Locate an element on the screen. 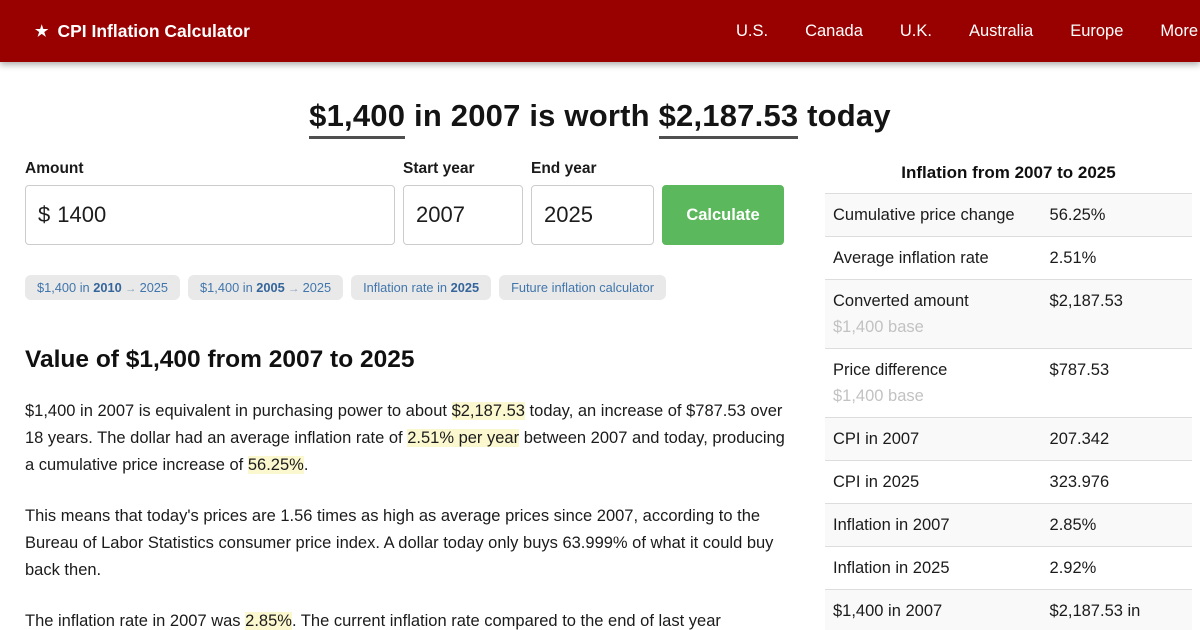 The image size is (1200, 630). nav-link-australia: Australia is located at coordinates (1001, 30).